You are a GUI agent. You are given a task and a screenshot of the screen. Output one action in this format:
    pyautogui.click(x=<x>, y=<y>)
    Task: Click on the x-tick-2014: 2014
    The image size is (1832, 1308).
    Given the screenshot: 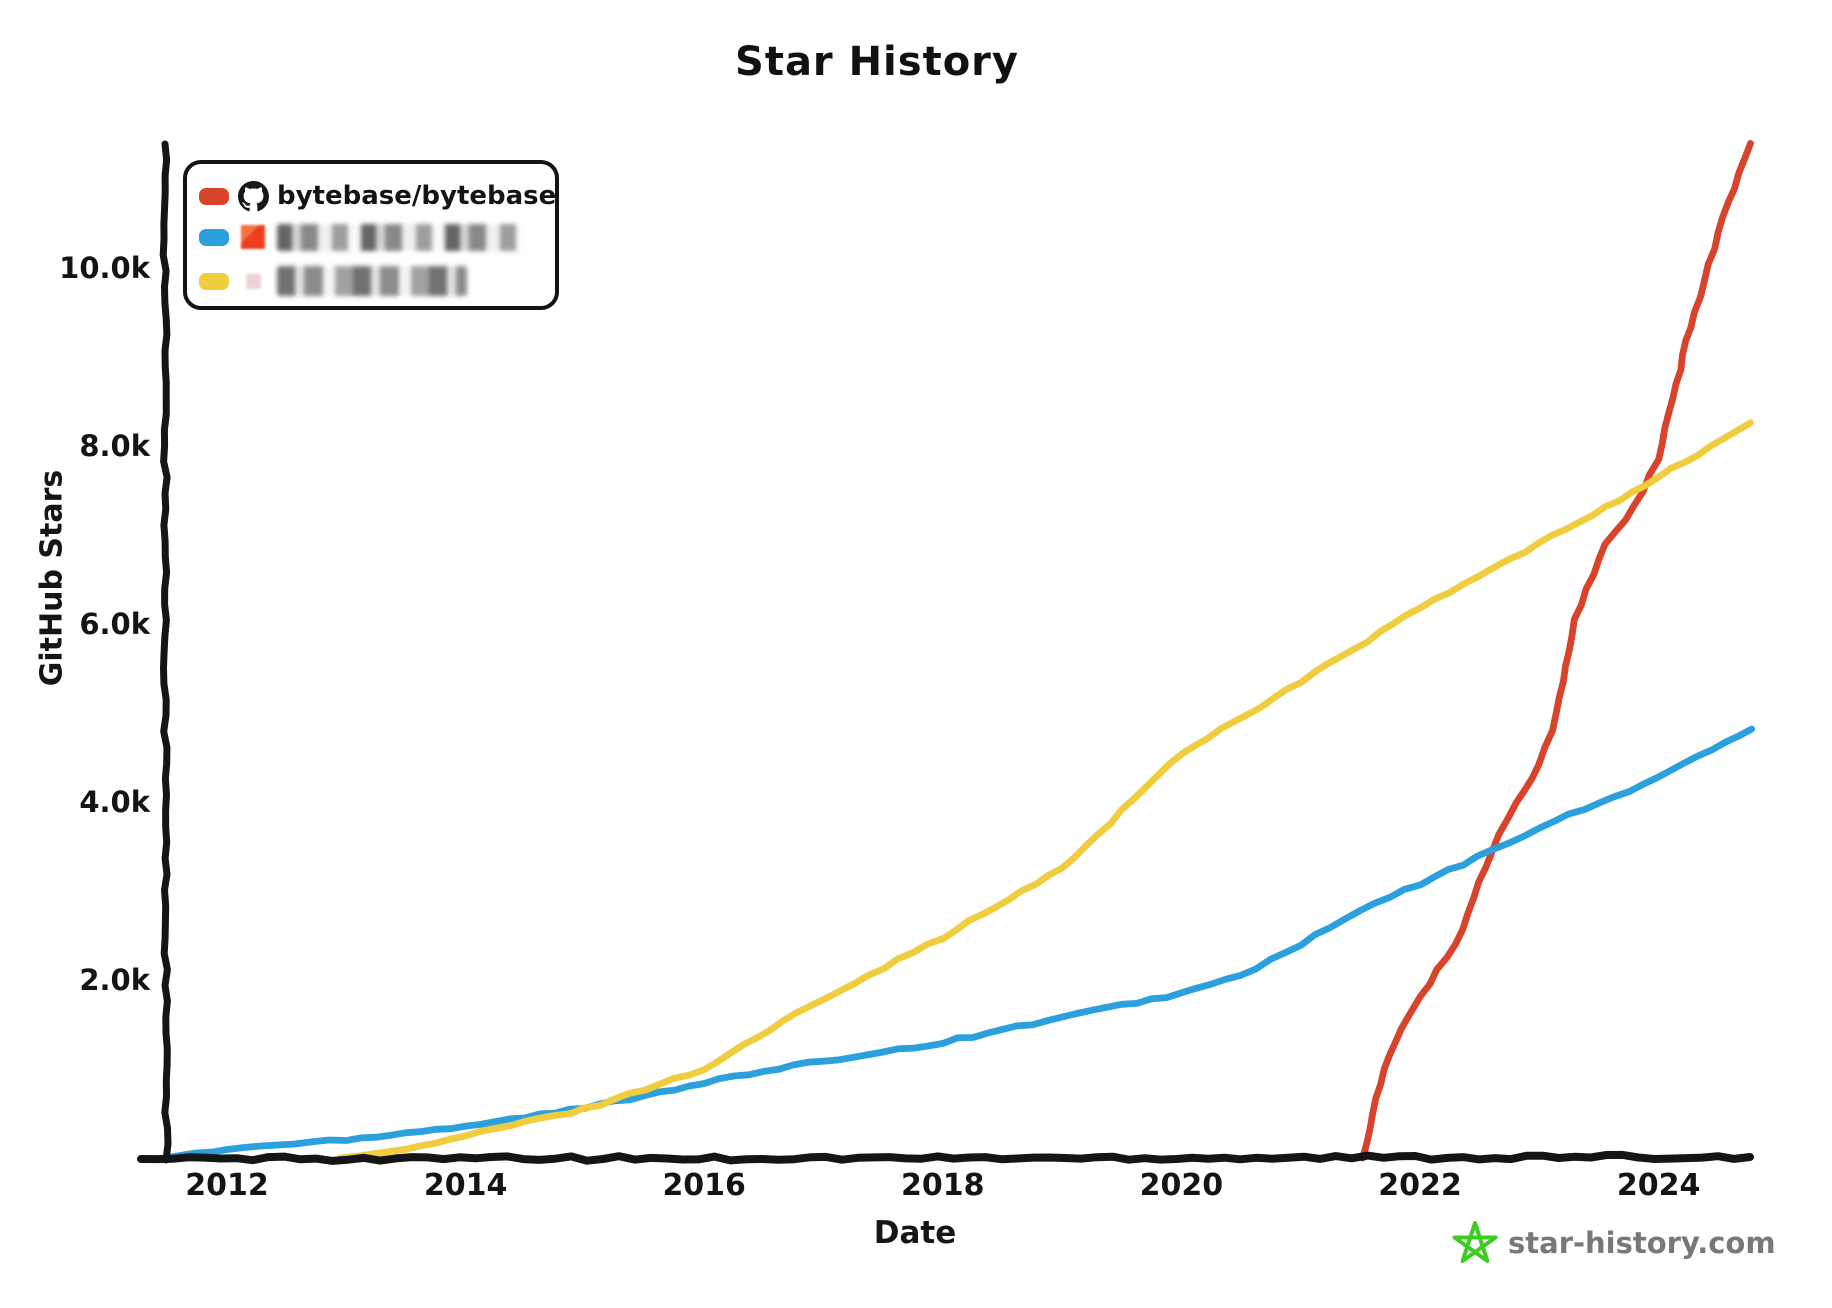 What is the action you would take?
    pyautogui.click(x=465, y=1185)
    